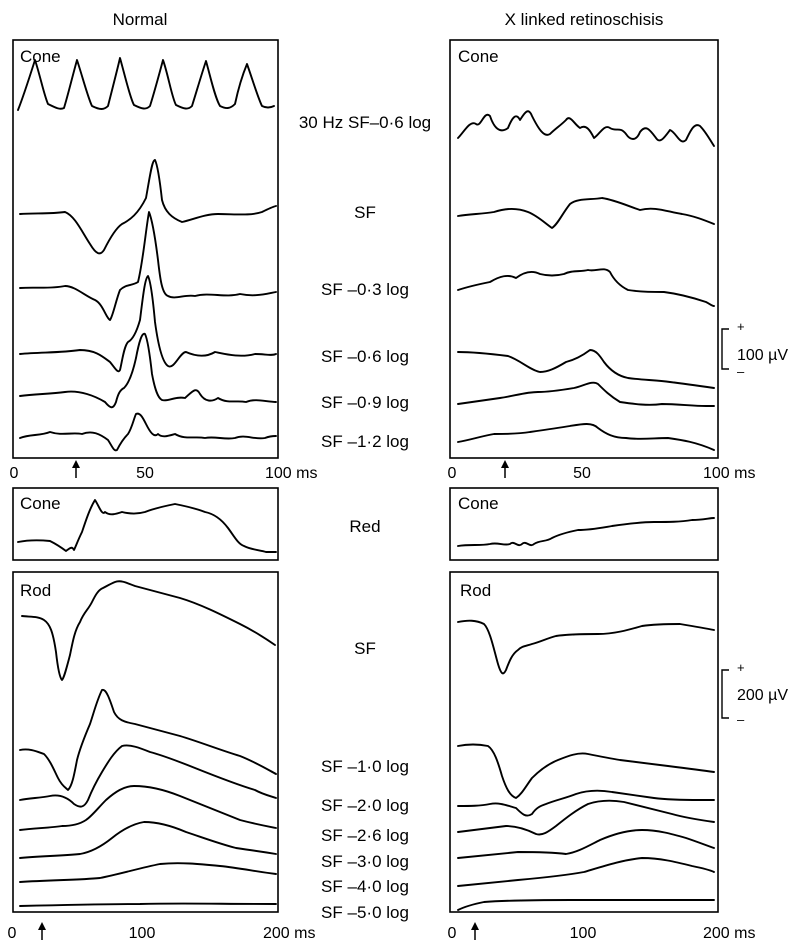  I want to click on condition-label-red: Red, so click(364, 526).